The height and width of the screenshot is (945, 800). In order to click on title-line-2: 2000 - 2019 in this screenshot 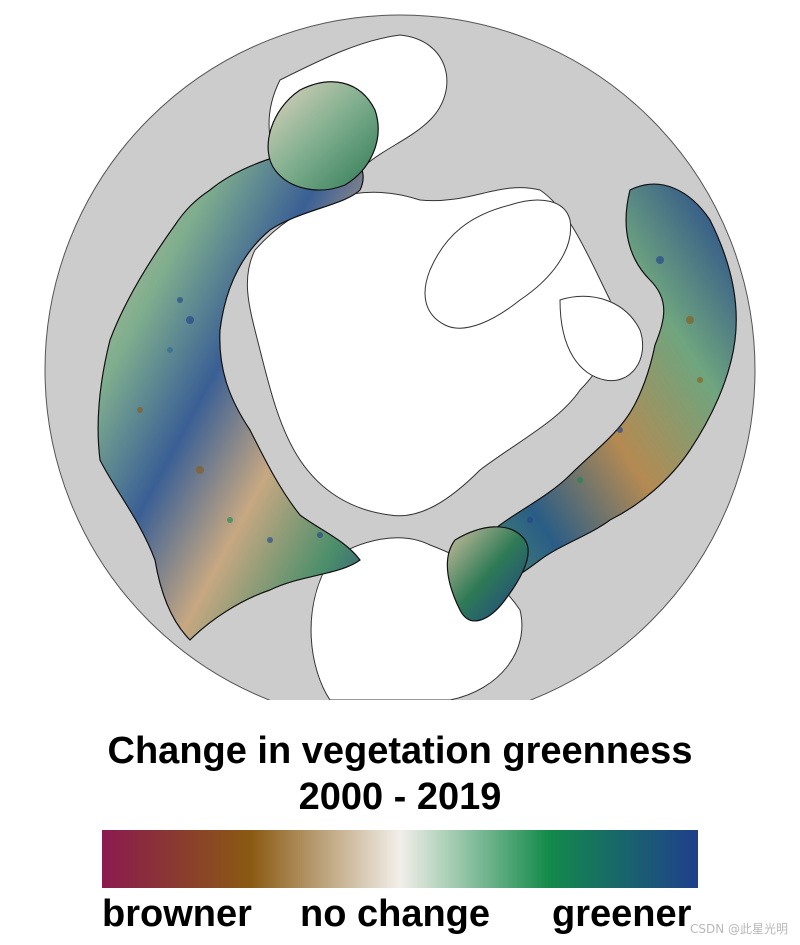, I will do `click(400, 797)`.